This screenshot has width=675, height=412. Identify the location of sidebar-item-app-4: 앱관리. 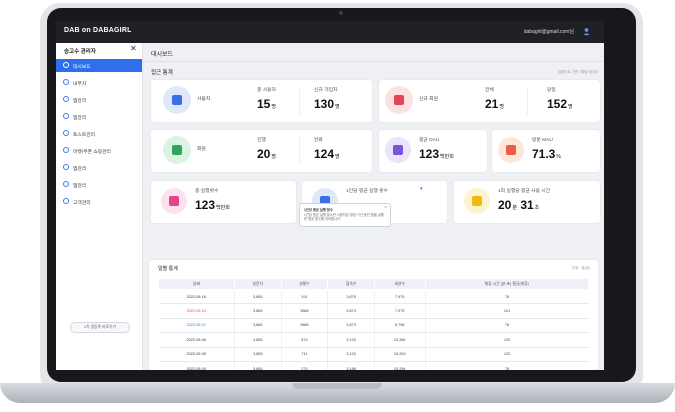
(99, 184).